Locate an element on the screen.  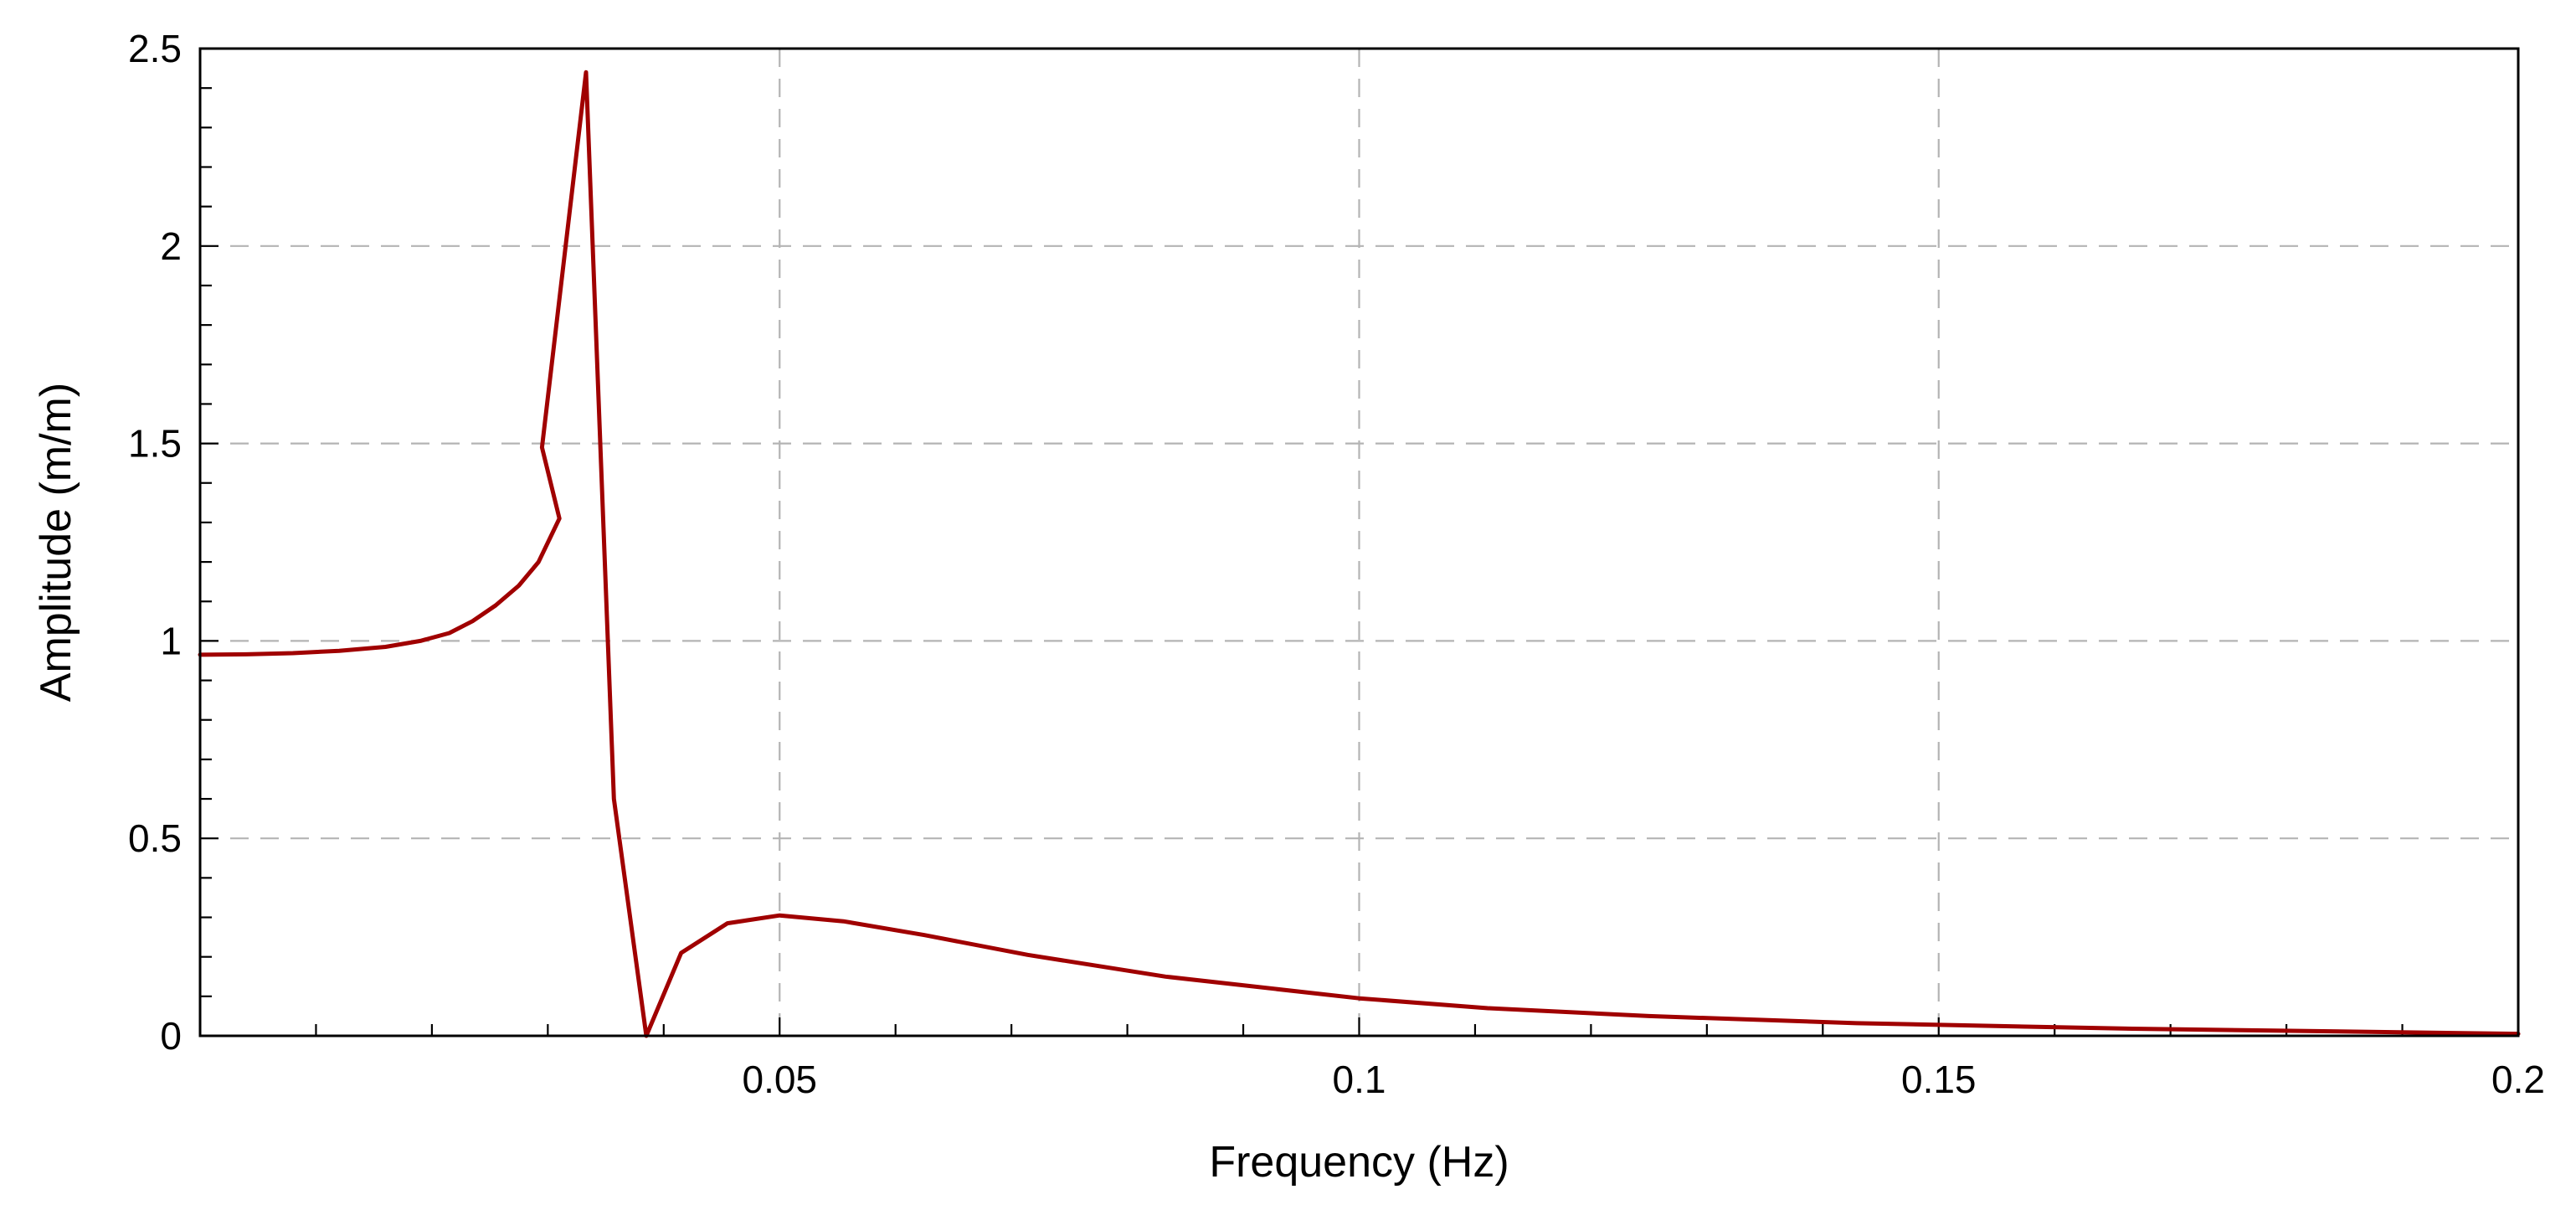
y-axis-title: Amplitude (m/m) is located at coordinates (56, 542).